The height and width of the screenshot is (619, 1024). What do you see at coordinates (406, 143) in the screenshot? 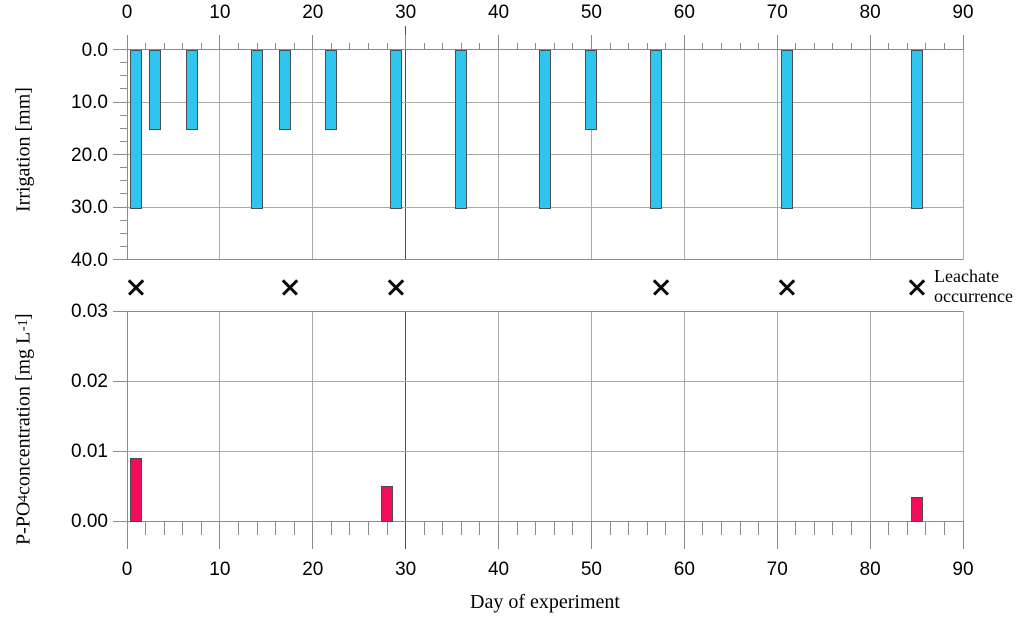
I see `gridline-v-irrigation` at bounding box center [406, 143].